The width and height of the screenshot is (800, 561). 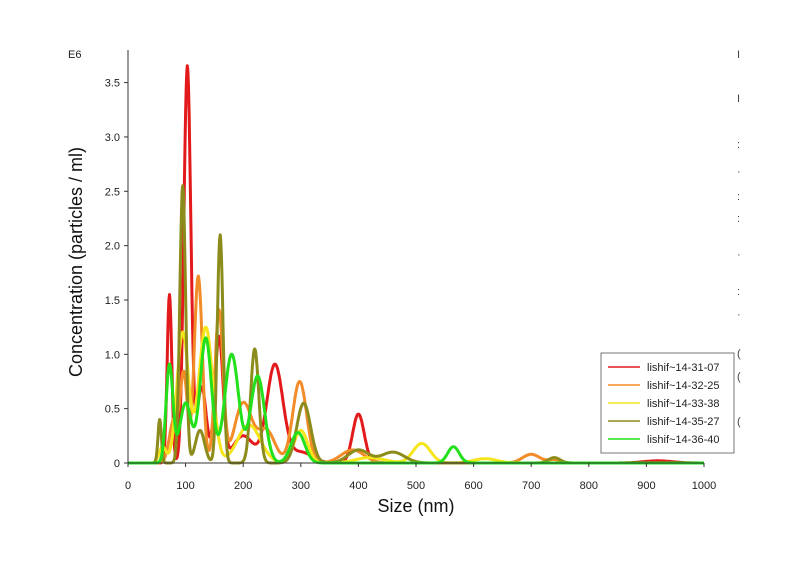 What do you see at coordinates (128, 486) in the screenshot?
I see `x-tick-label: 0` at bounding box center [128, 486].